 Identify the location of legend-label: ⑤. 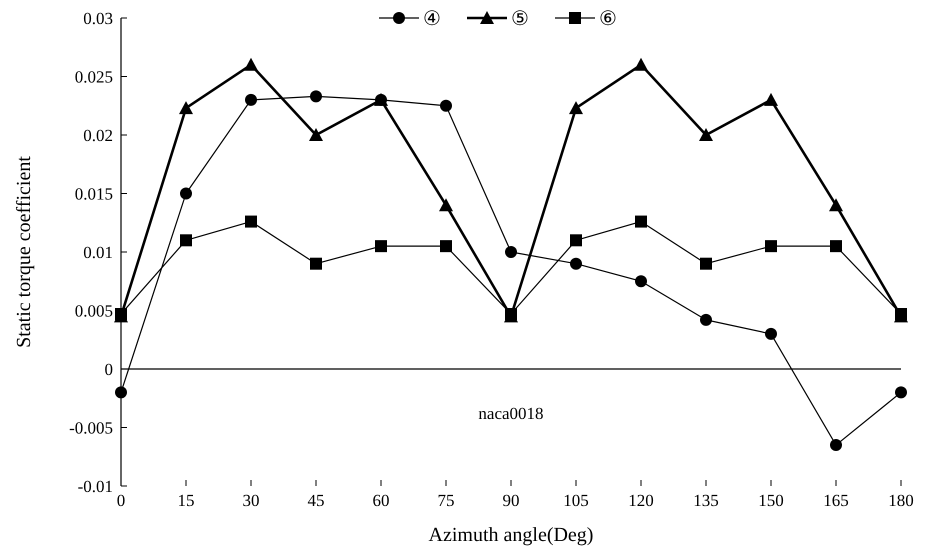
(520, 19).